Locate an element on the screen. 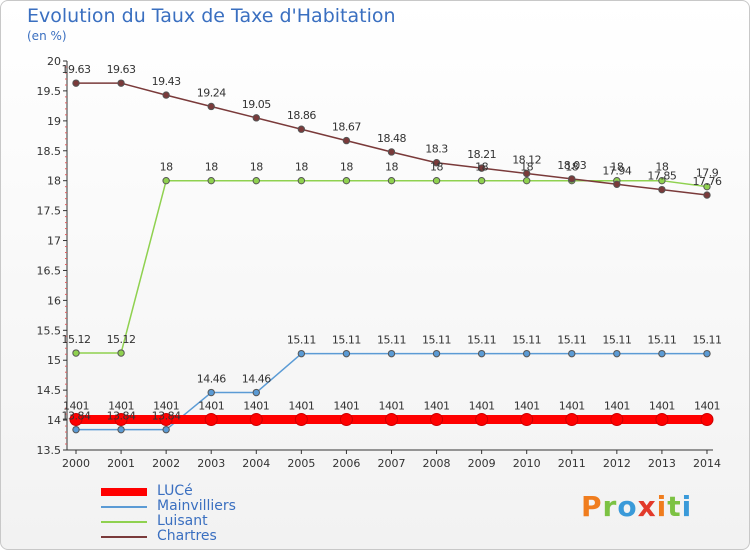 The image size is (750, 550). x-tick-label: 2006 is located at coordinates (346, 463).